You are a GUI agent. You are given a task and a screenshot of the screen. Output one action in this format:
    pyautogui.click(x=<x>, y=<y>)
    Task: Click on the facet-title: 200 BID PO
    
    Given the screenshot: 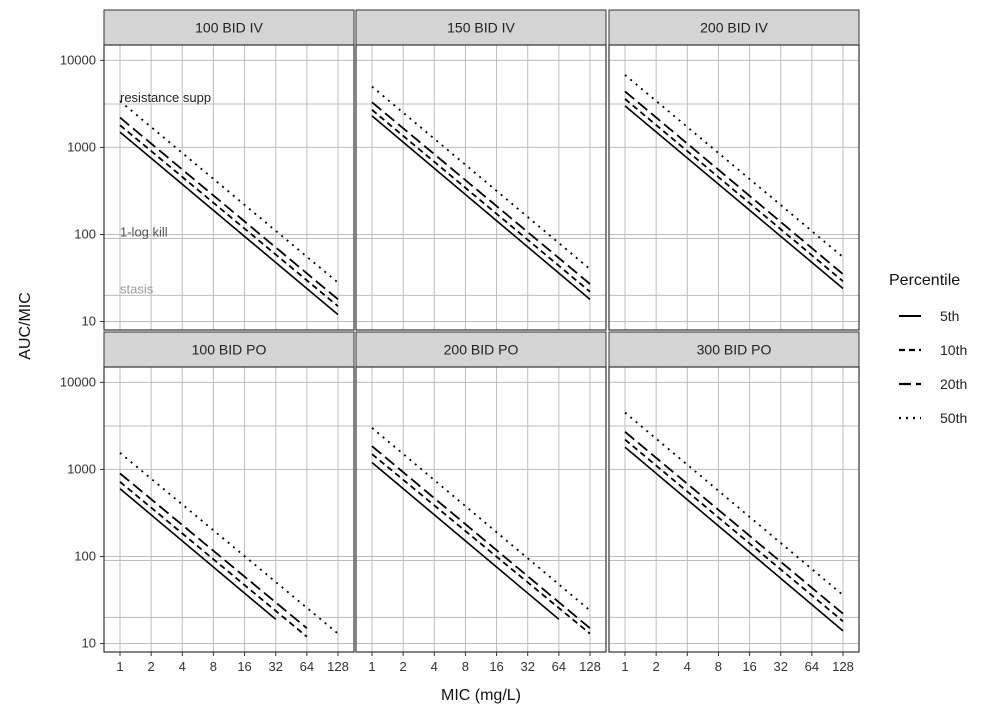 What is the action you would take?
    pyautogui.click(x=481, y=350)
    